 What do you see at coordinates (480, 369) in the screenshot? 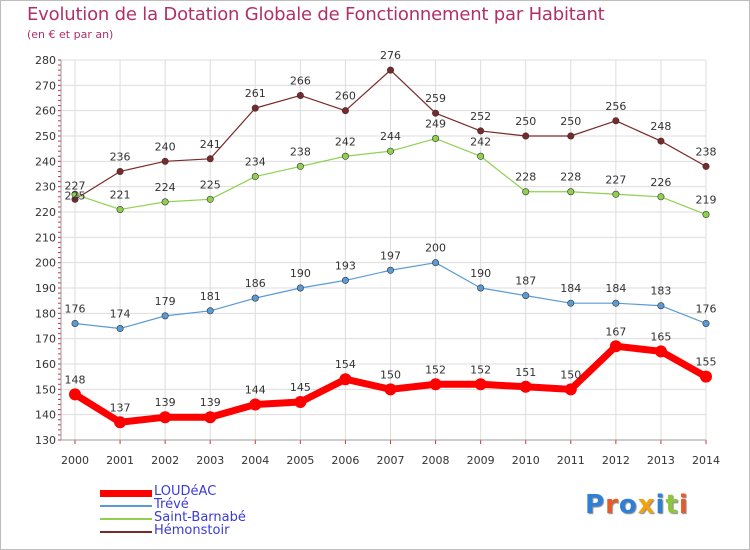
I see `data-label: 152` at bounding box center [480, 369].